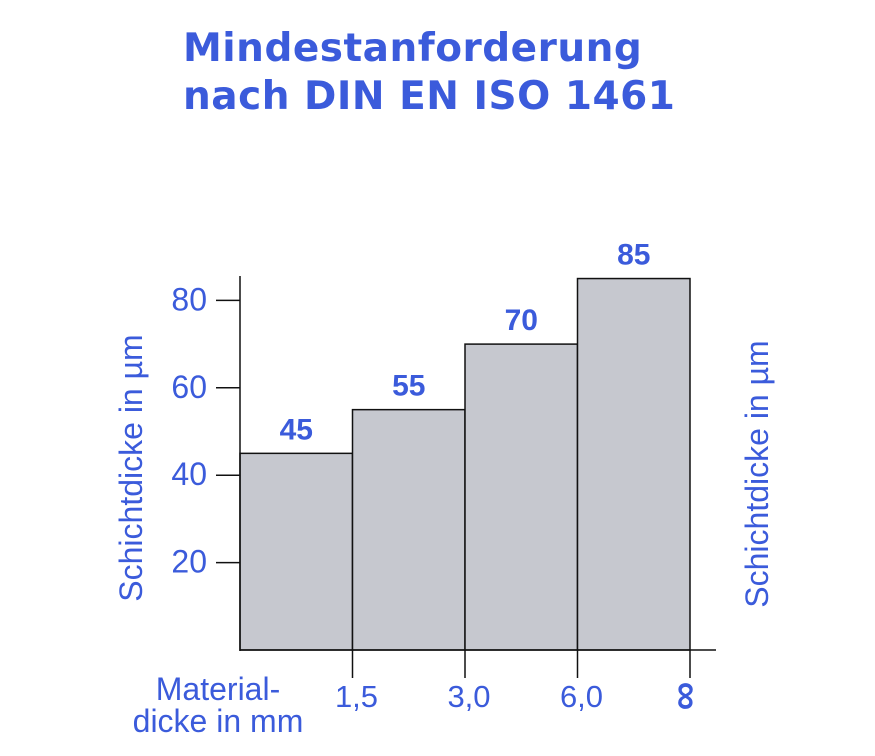 This screenshot has height=756, width=875. I want to click on x-tick-label-infinity: ∞, so click(687, 696).